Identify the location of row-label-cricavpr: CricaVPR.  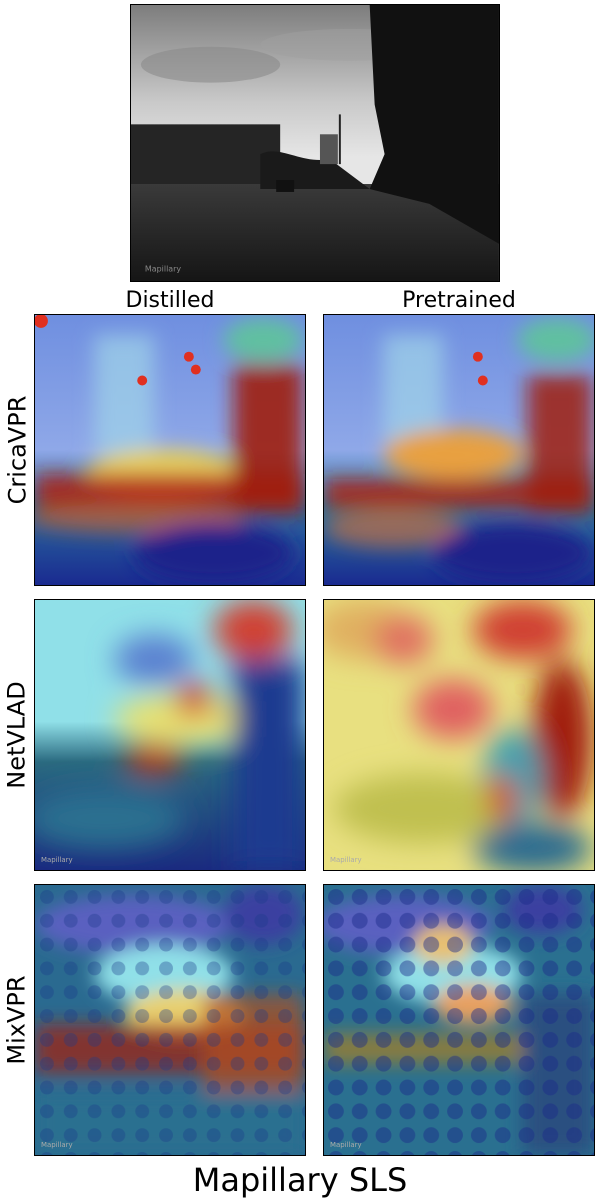
(17, 450).